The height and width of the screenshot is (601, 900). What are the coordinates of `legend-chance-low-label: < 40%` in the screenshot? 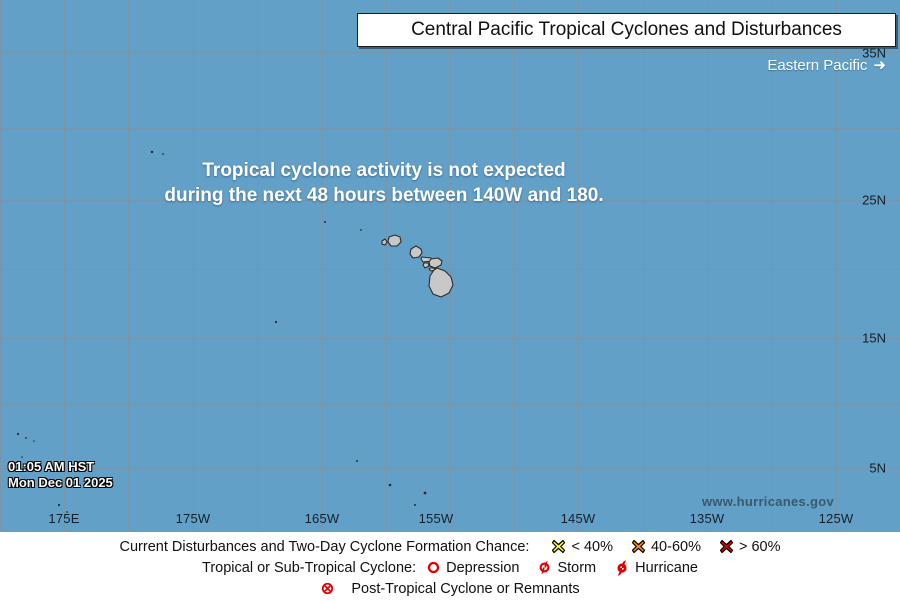 It's located at (592, 546).